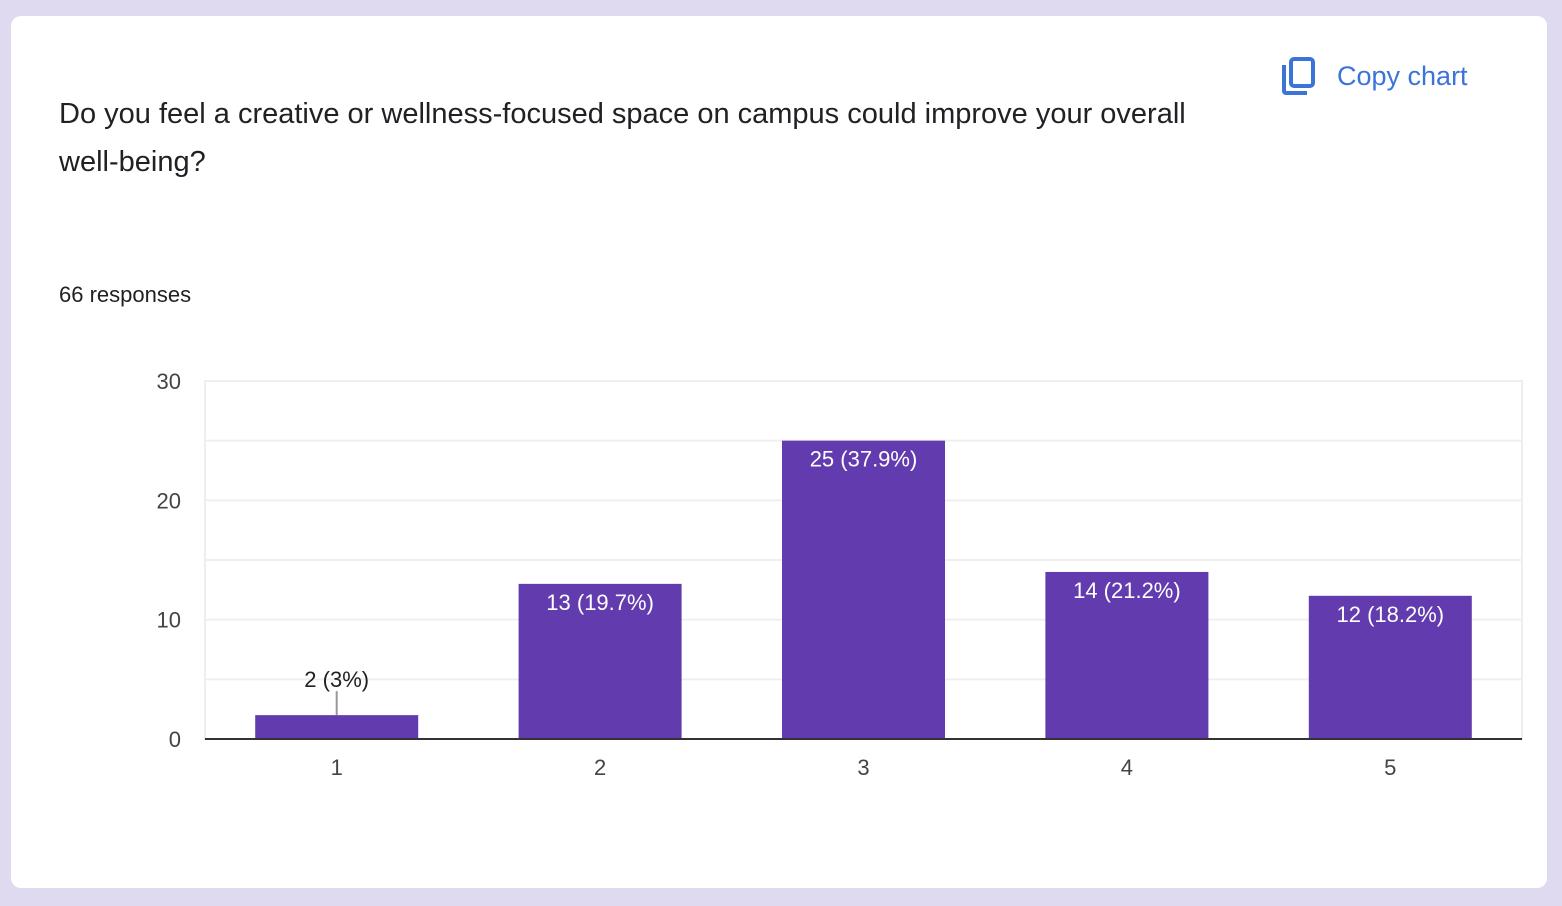 The width and height of the screenshot is (1562, 906). I want to click on copy-chart-button: Copy chart, so click(1374, 76).